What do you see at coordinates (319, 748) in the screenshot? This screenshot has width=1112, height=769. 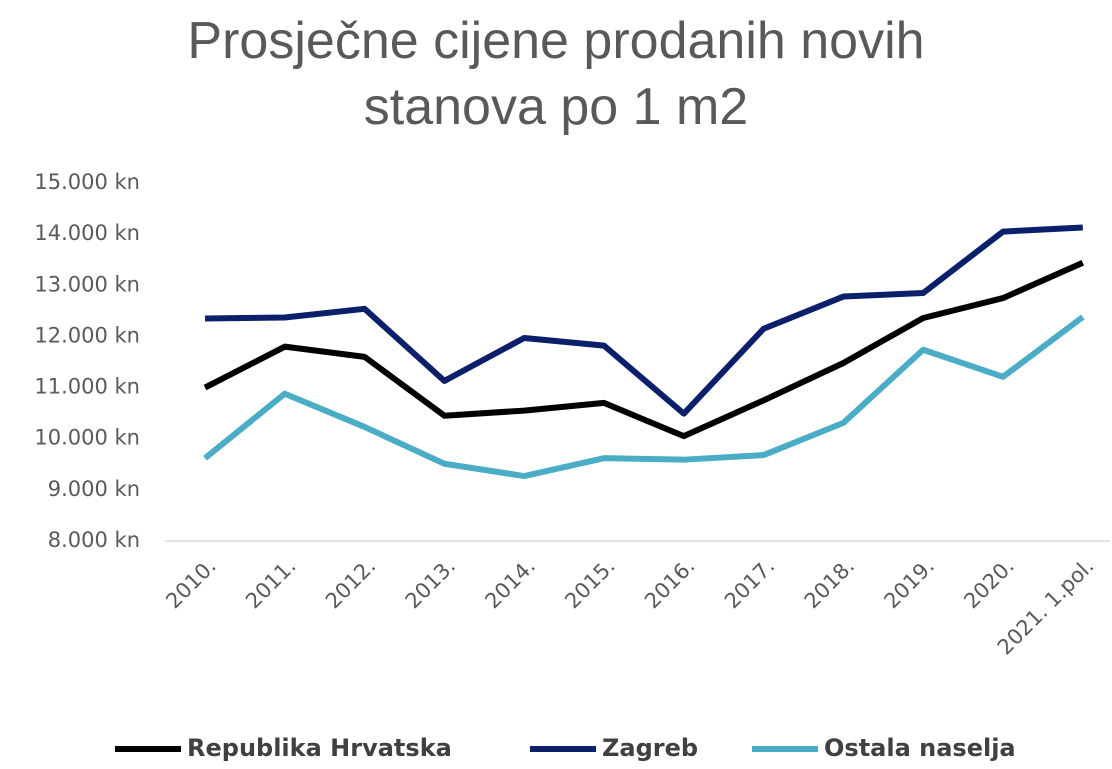 I see `legend-label: Republika Hrvatska` at bounding box center [319, 748].